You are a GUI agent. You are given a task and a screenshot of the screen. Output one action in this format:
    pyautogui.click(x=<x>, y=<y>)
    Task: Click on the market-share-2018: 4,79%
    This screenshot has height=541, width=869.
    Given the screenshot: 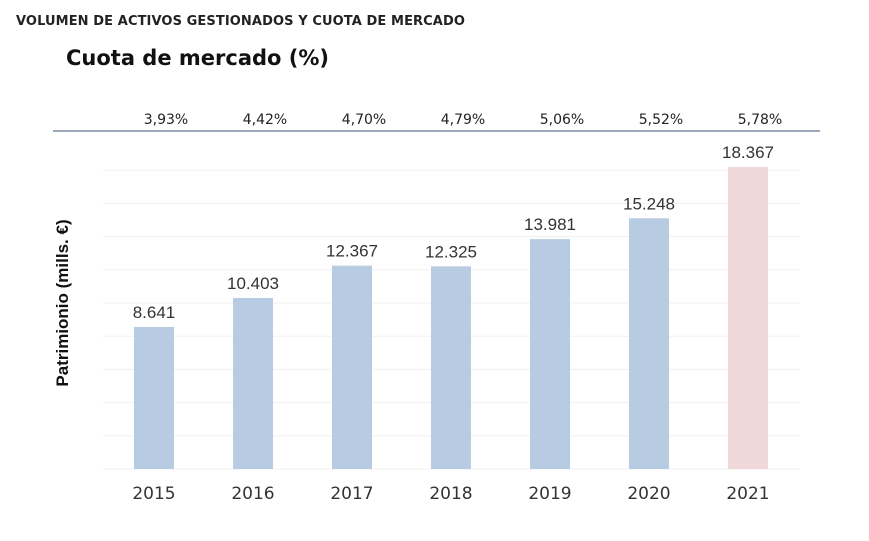 What is the action you would take?
    pyautogui.click(x=463, y=120)
    